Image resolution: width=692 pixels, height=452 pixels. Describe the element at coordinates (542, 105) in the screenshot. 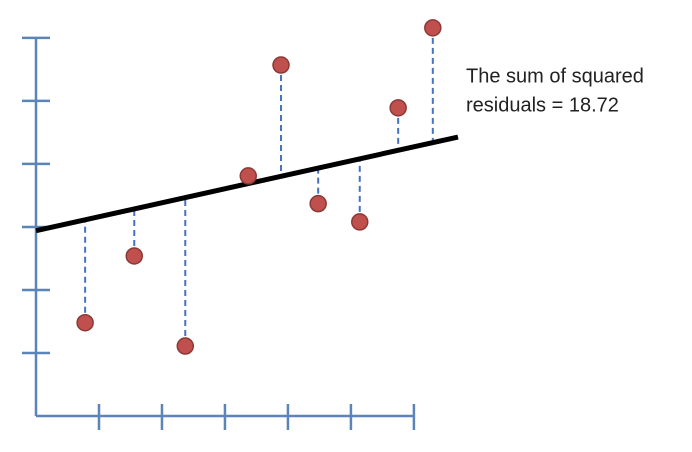

I see `annotation-line: residuals = 18.72` at that location.